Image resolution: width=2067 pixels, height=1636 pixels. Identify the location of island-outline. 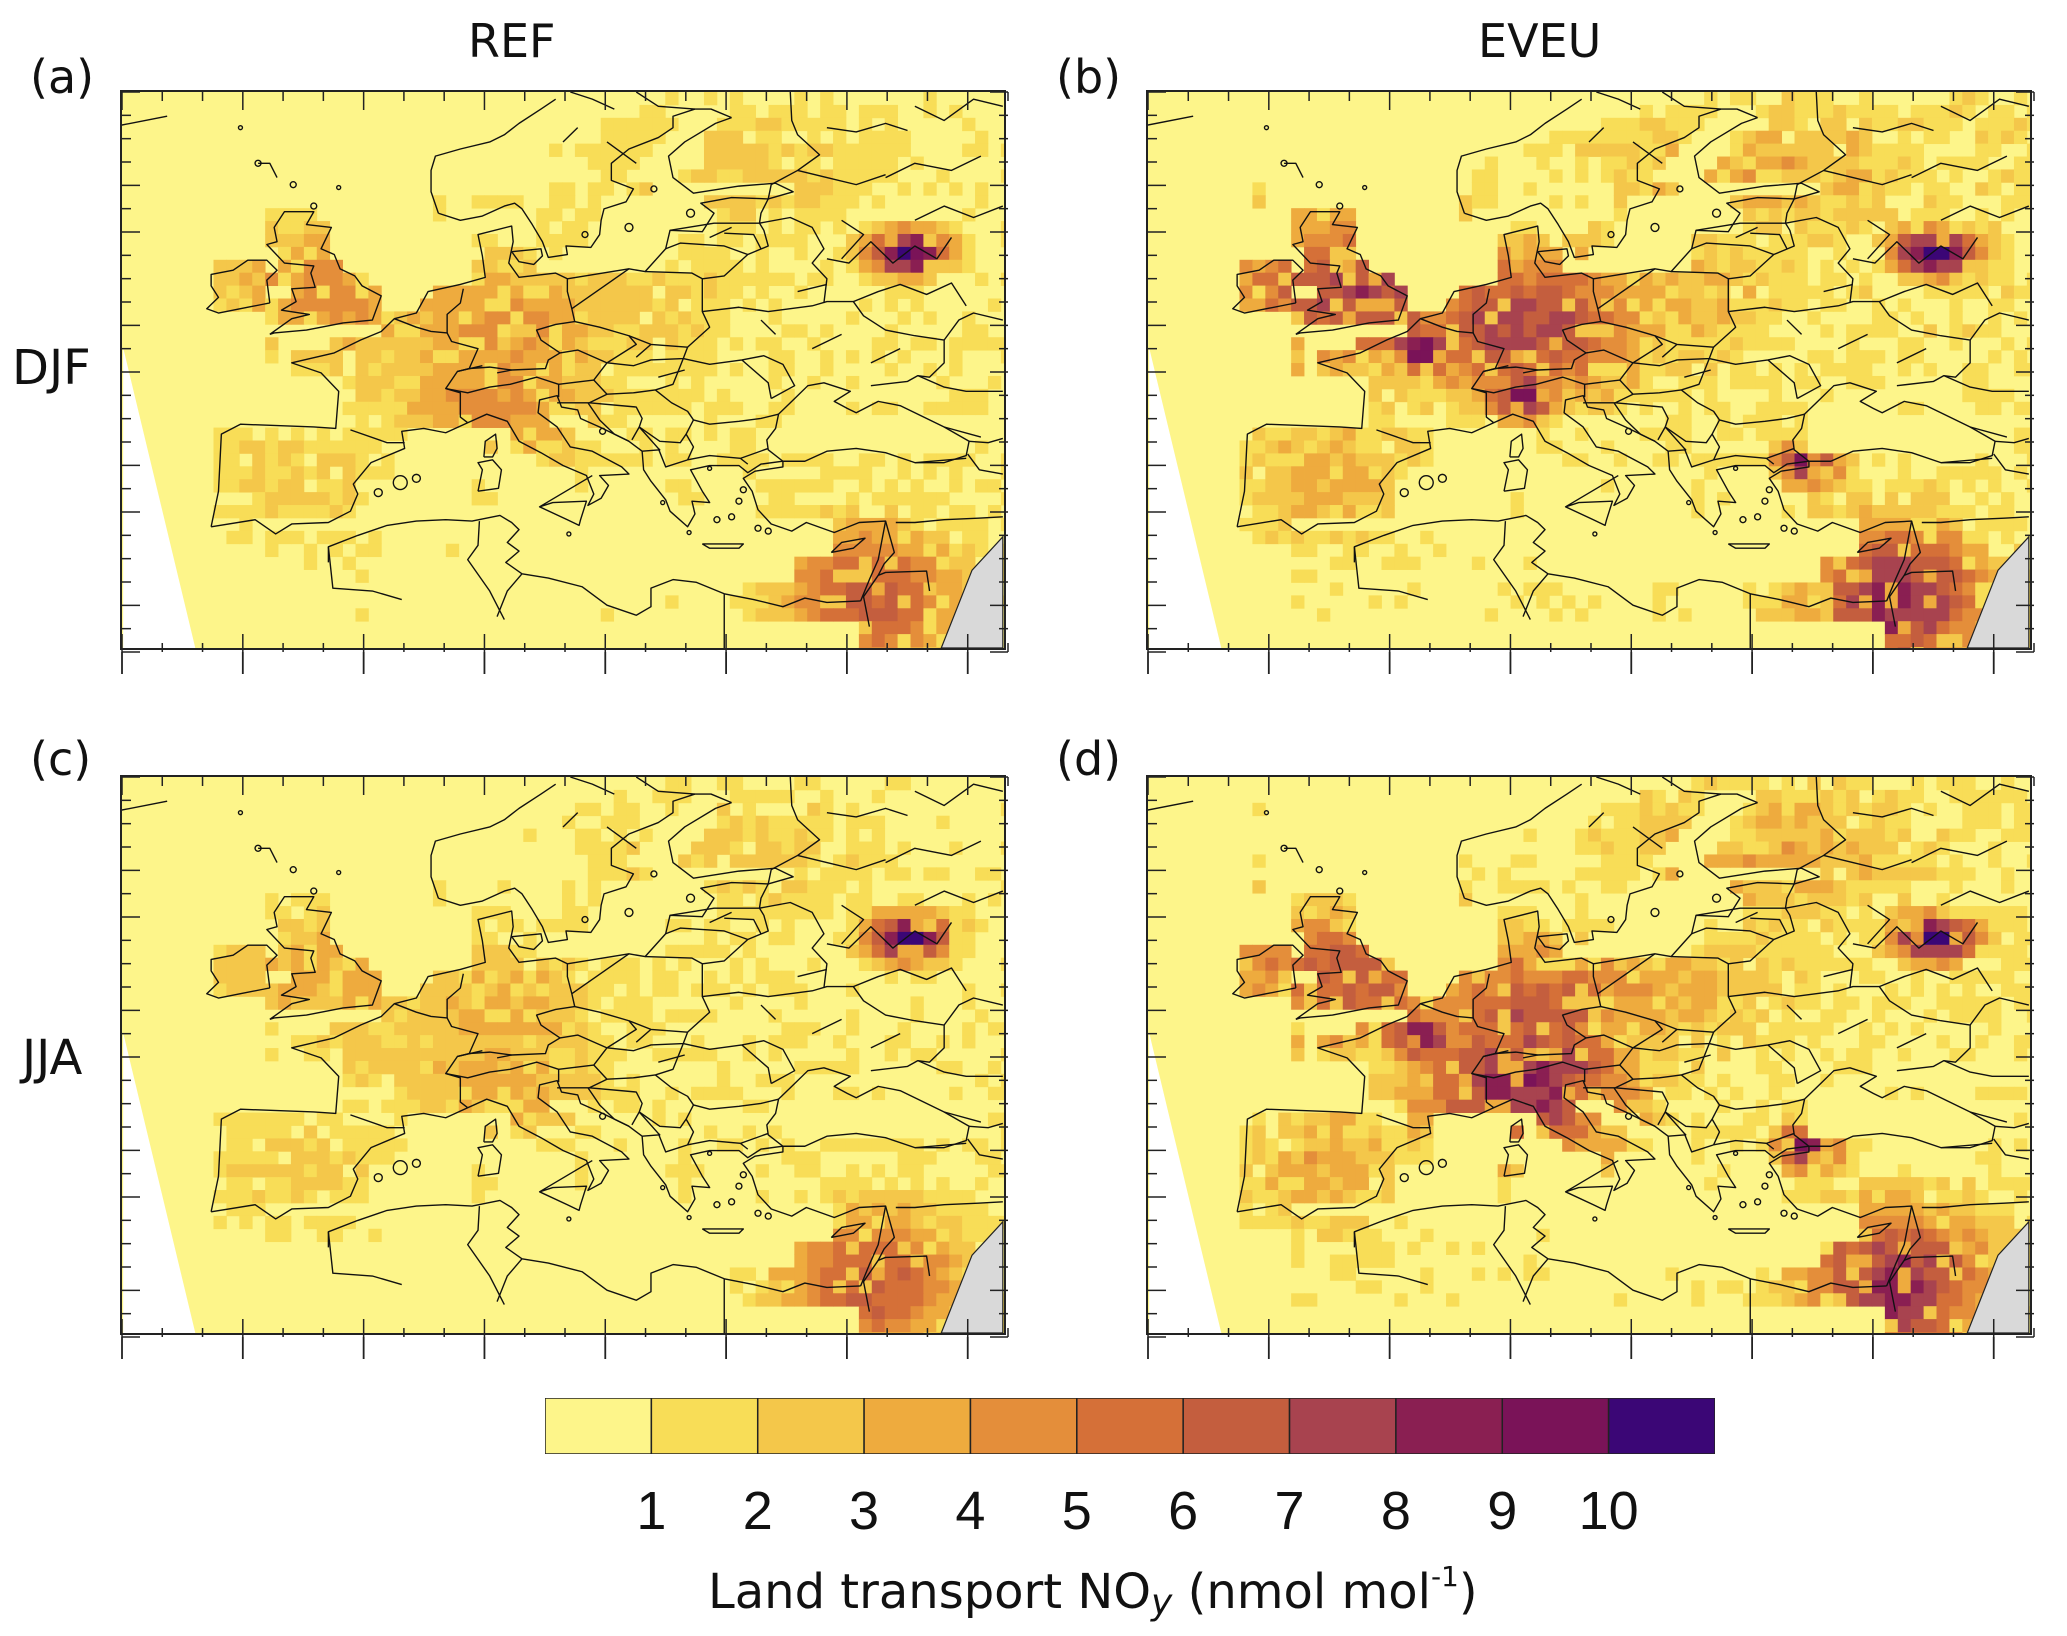
(743, 1175).